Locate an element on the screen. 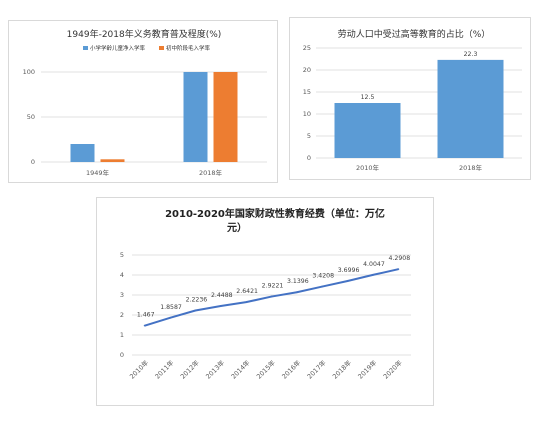  chart3-data-label: 2.2236 is located at coordinates (197, 300).